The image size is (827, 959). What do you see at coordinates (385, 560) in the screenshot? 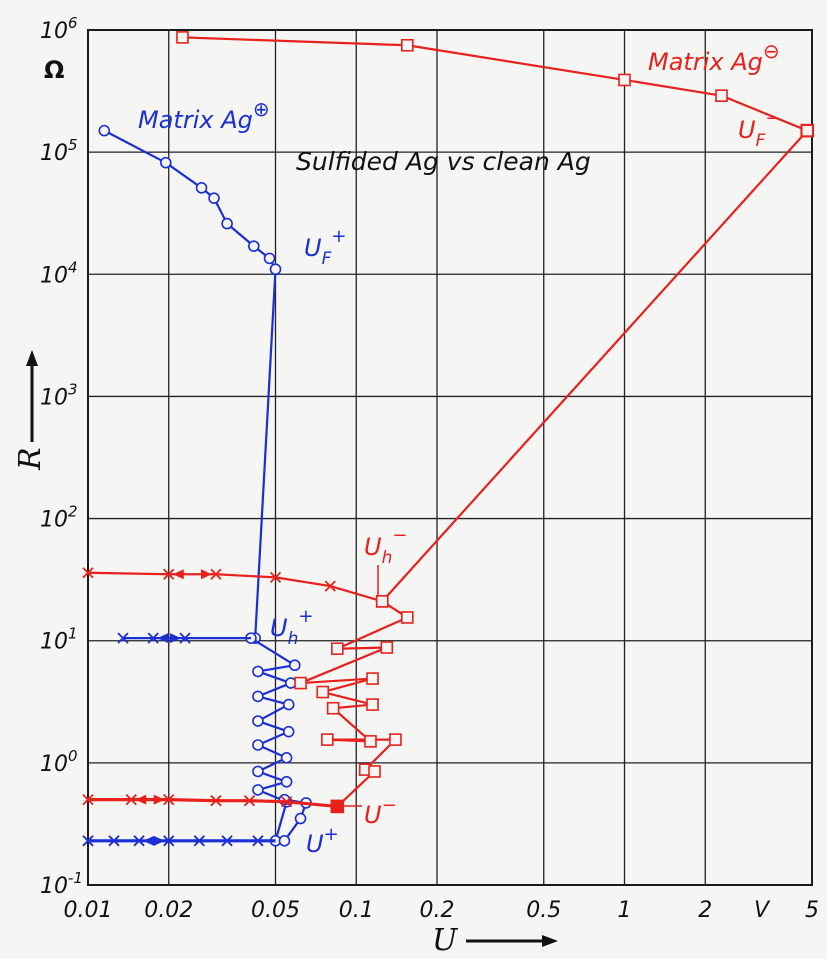
I see `annotation-uh-neg: Uh−` at bounding box center [385, 560].